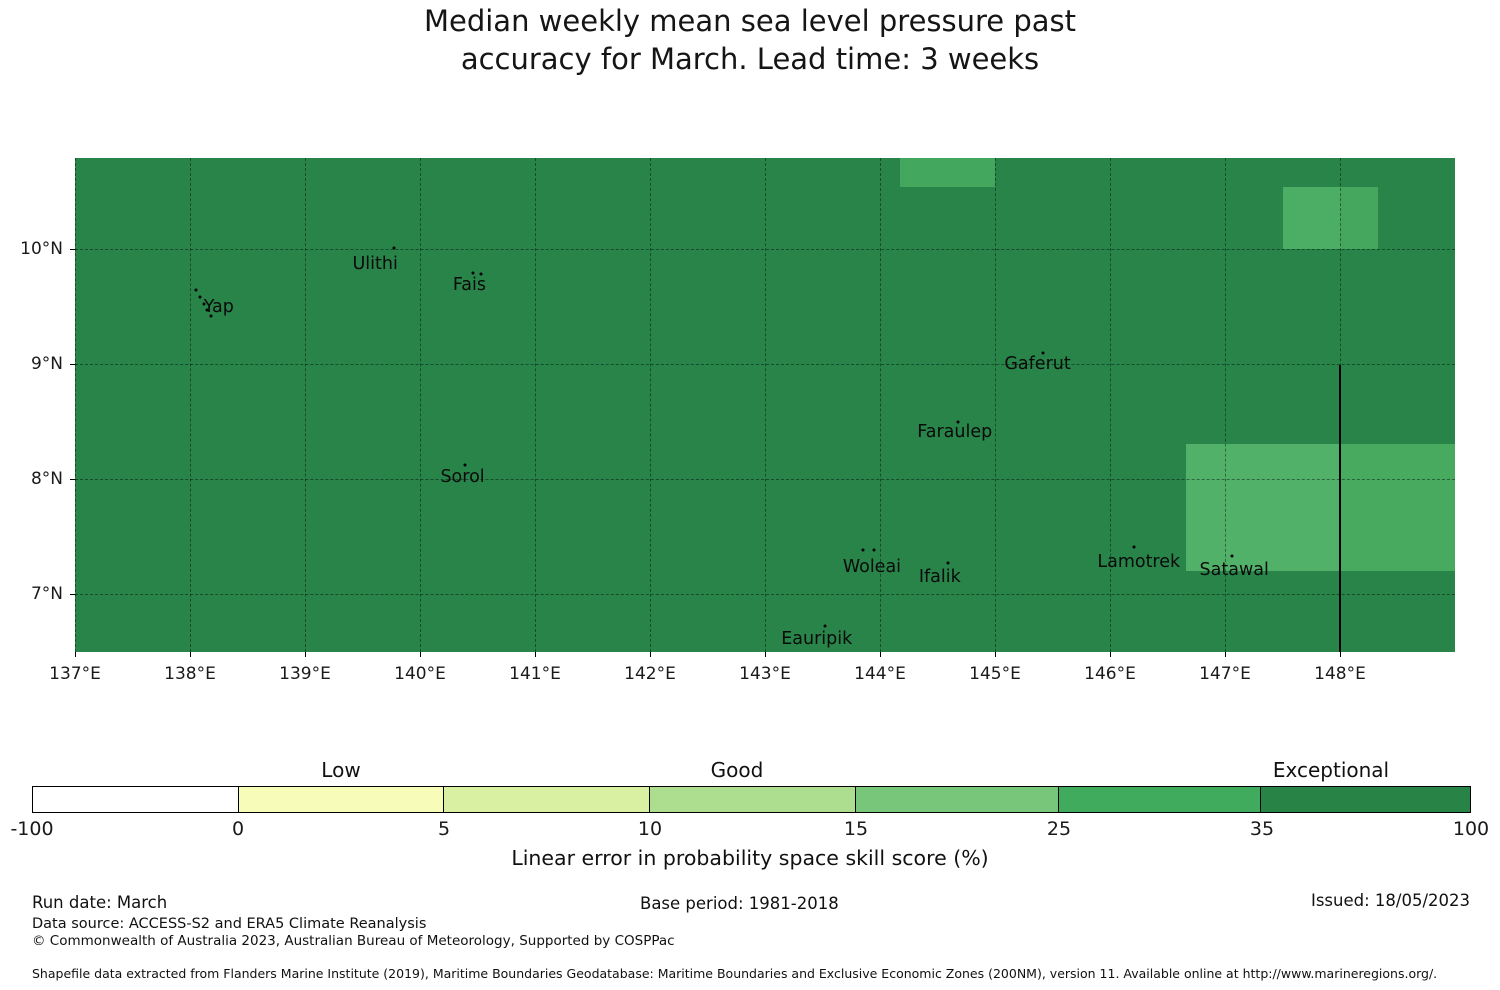 Image resolution: width=1500 pixels, height=990 pixels. What do you see at coordinates (1340, 674) in the screenshot?
I see `x-tick-label-148: 148°E` at bounding box center [1340, 674].